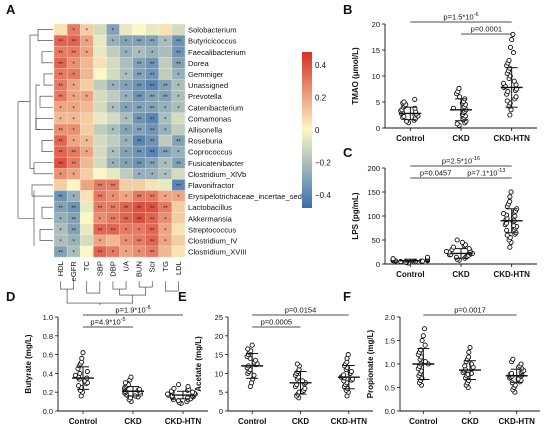 The image size is (554, 438). Describe the element at coordinates (48, 373) in the screenshot. I see `y-tick-label: 0.4` at that location.